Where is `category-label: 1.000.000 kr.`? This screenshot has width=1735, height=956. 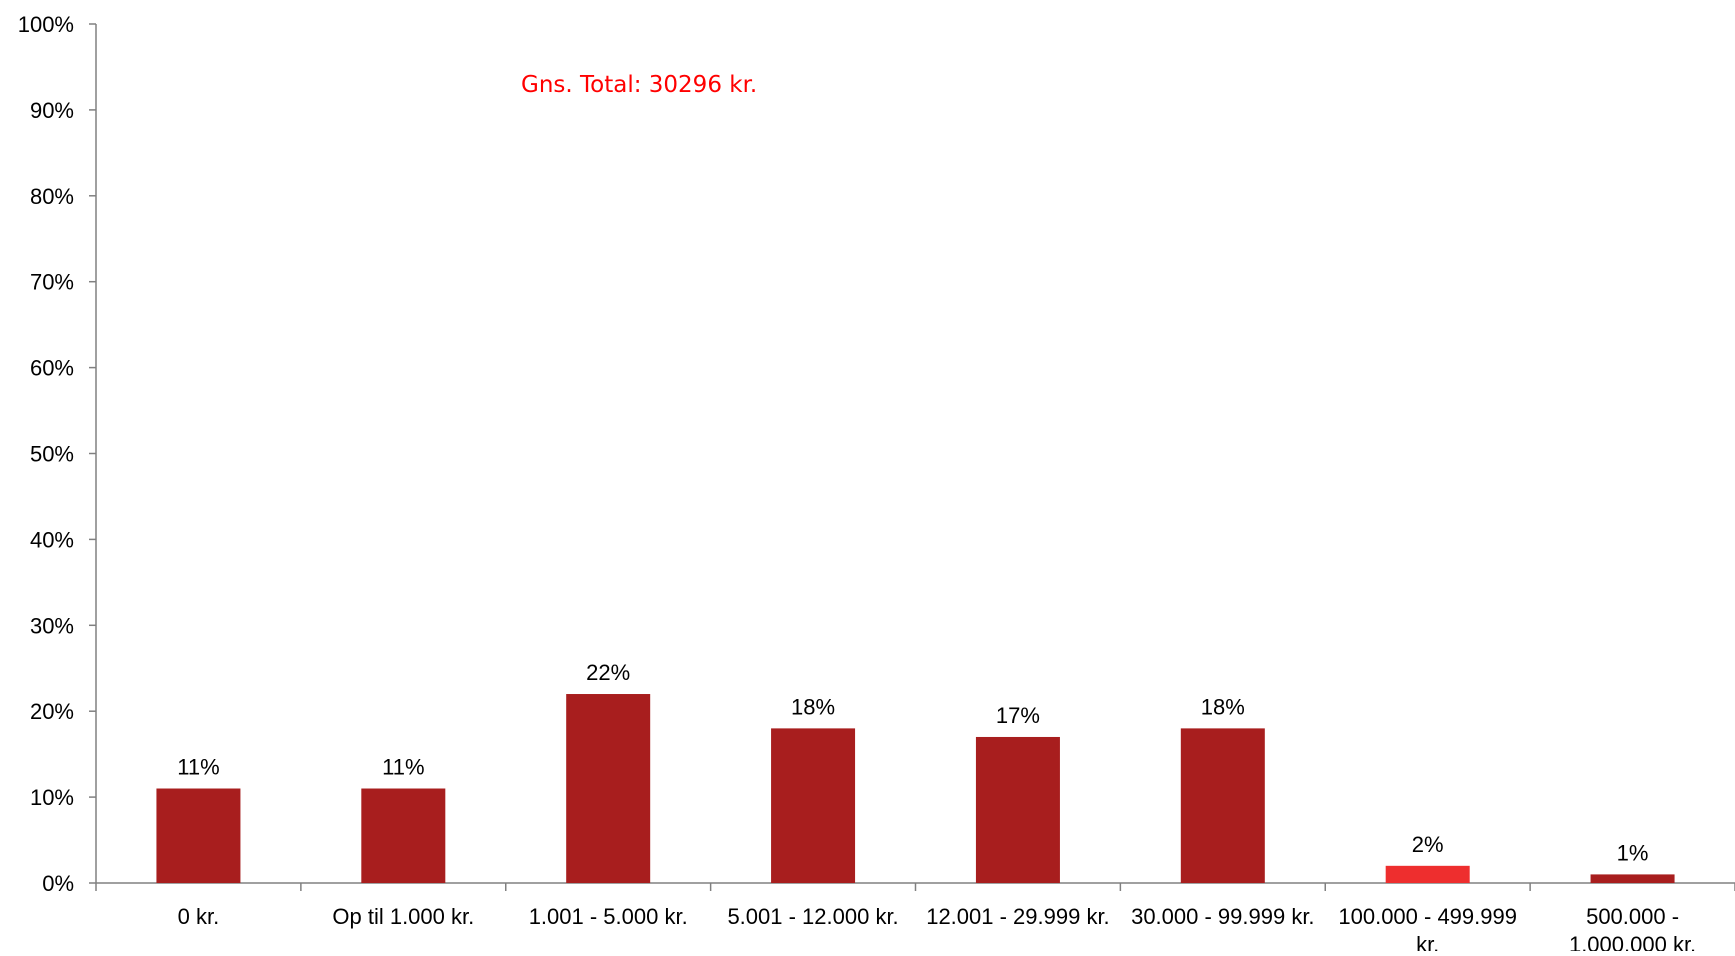
category-label: 1.000.000 kr. is located at coordinates (1632, 941).